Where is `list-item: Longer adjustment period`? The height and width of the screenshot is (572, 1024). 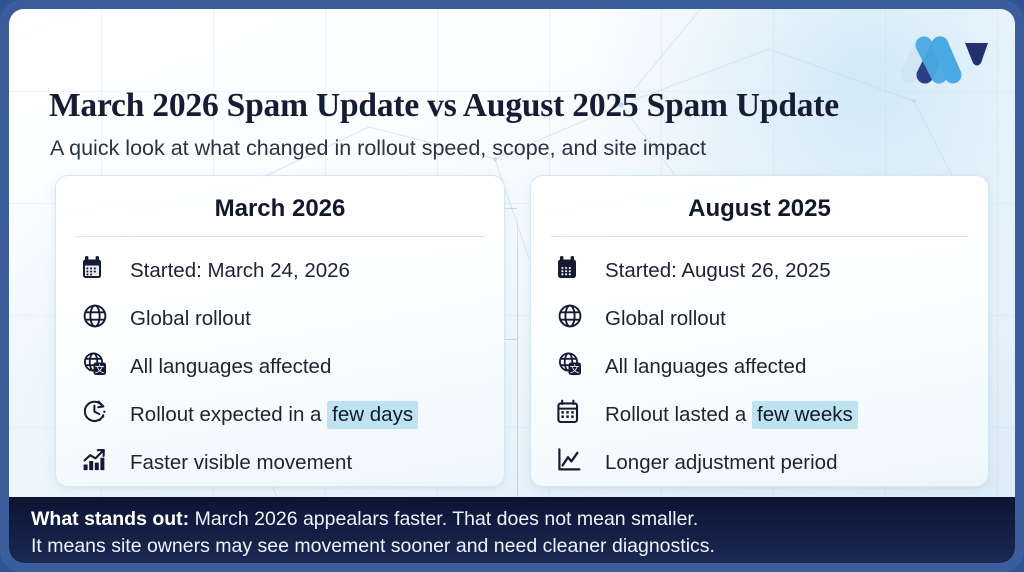
list-item: Longer adjustment period is located at coordinates (759, 463).